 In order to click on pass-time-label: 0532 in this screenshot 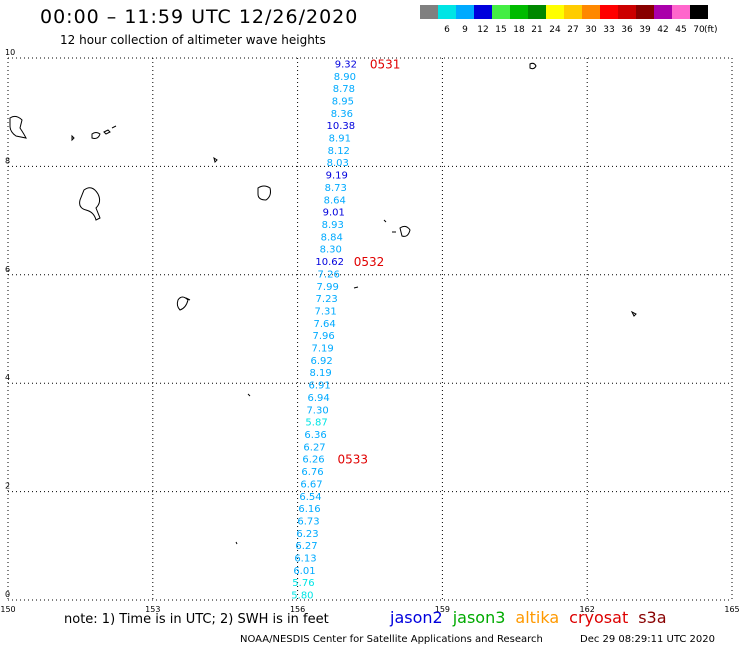, I will do `click(369, 262)`.